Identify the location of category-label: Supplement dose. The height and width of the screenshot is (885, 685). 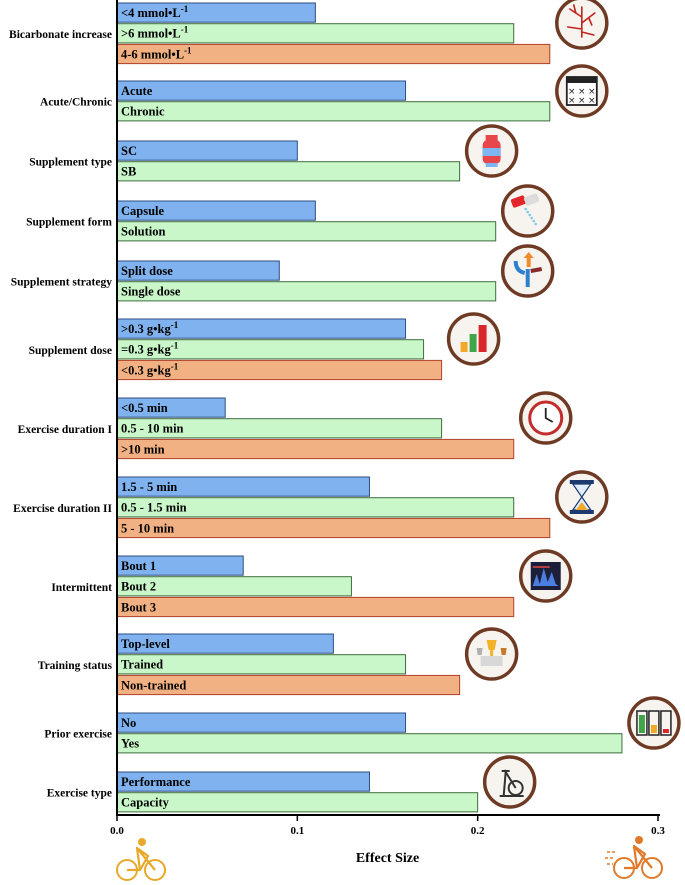
(70, 351).